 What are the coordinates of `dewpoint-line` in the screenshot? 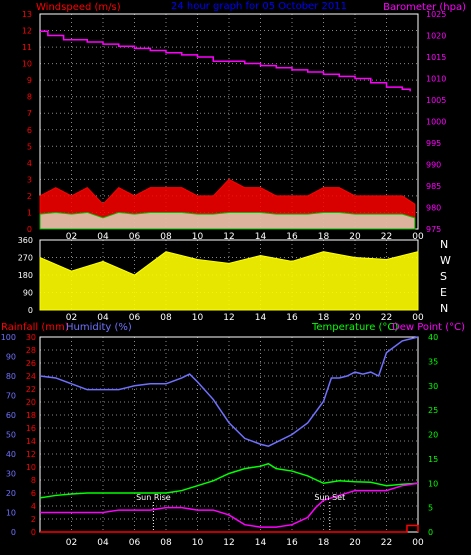 It's located at (229, 505).